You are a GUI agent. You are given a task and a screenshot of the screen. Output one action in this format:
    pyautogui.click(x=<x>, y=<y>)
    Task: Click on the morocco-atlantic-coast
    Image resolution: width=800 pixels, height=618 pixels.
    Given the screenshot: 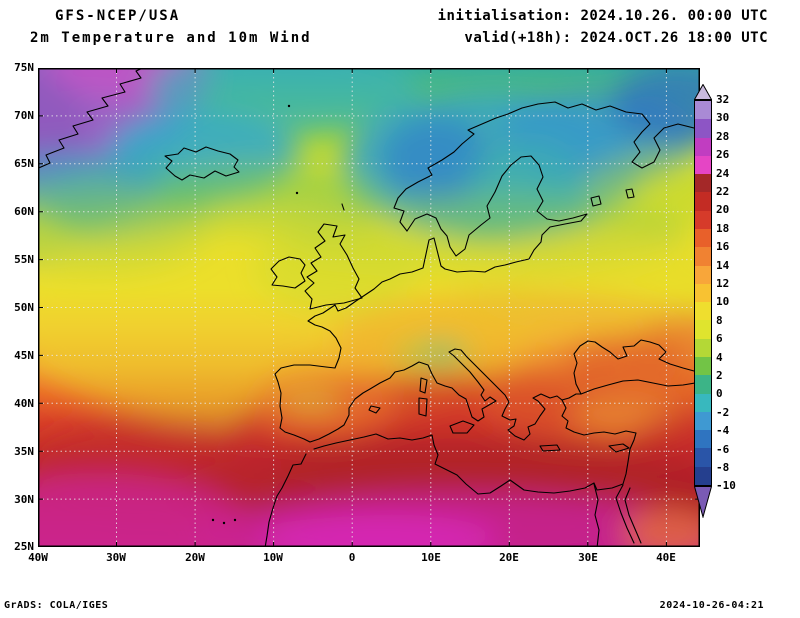 What is the action you would take?
    pyautogui.click(x=285, y=500)
    